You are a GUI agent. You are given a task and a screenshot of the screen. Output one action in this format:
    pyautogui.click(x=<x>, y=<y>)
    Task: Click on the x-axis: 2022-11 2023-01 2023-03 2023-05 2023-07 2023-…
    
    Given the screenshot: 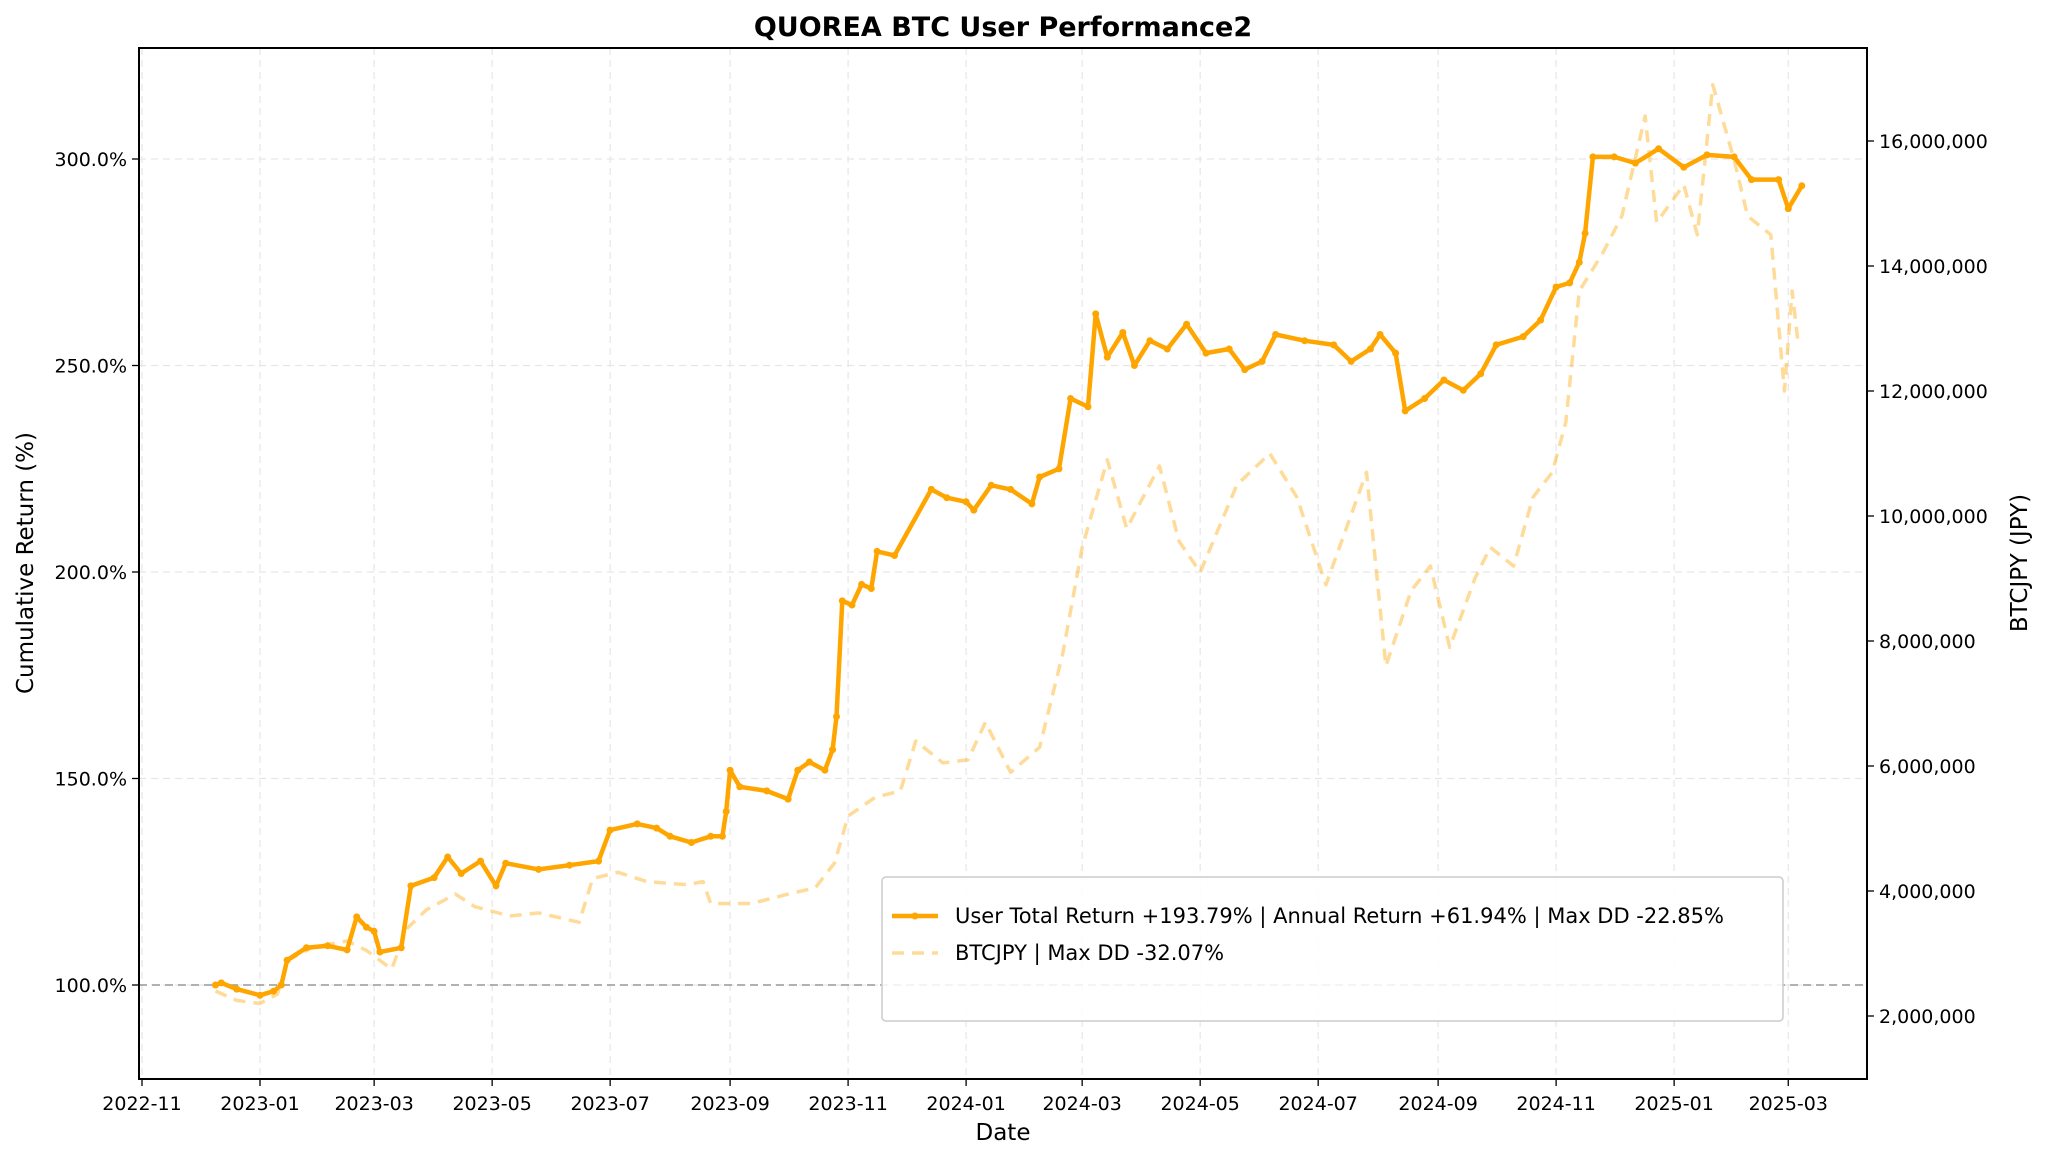 What is the action you would take?
    pyautogui.click(x=965, y=1097)
    